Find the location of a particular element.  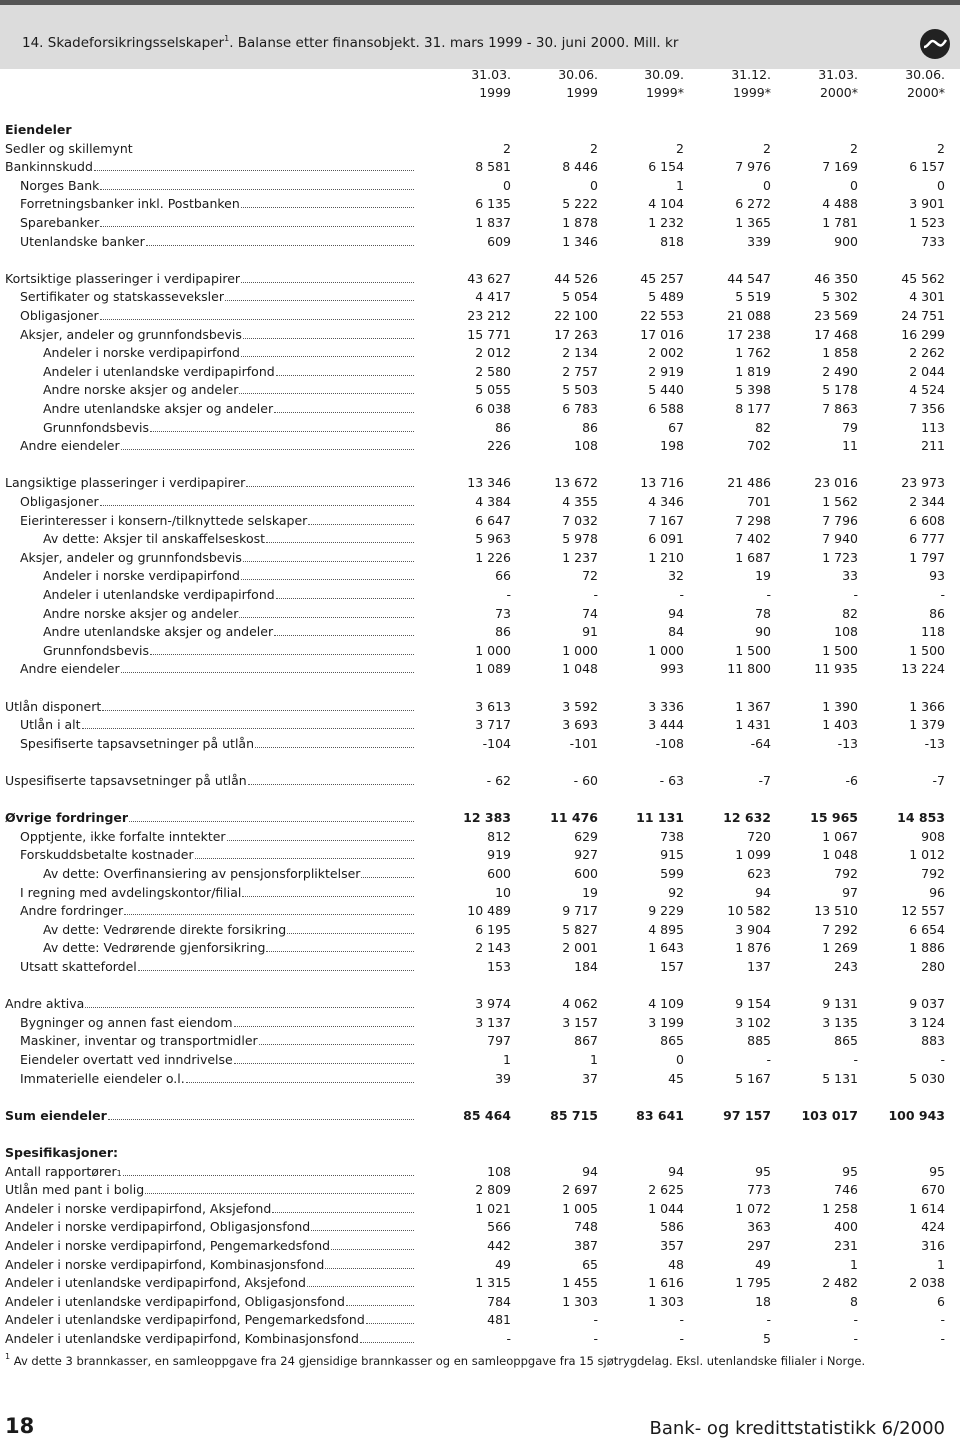

cell-value: 1 367 is located at coordinates (753, 706).